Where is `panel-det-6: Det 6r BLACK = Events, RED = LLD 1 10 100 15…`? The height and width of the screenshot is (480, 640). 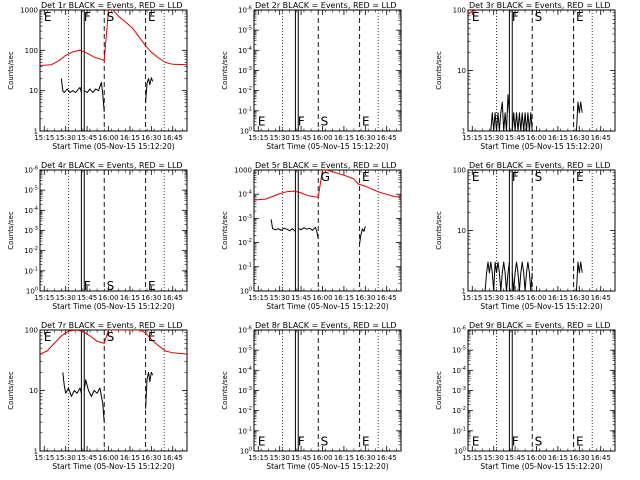 panel-det-6: Det 6r BLACK = Events, RED = LLD 1 10 100 15… is located at coordinates (525, 236).